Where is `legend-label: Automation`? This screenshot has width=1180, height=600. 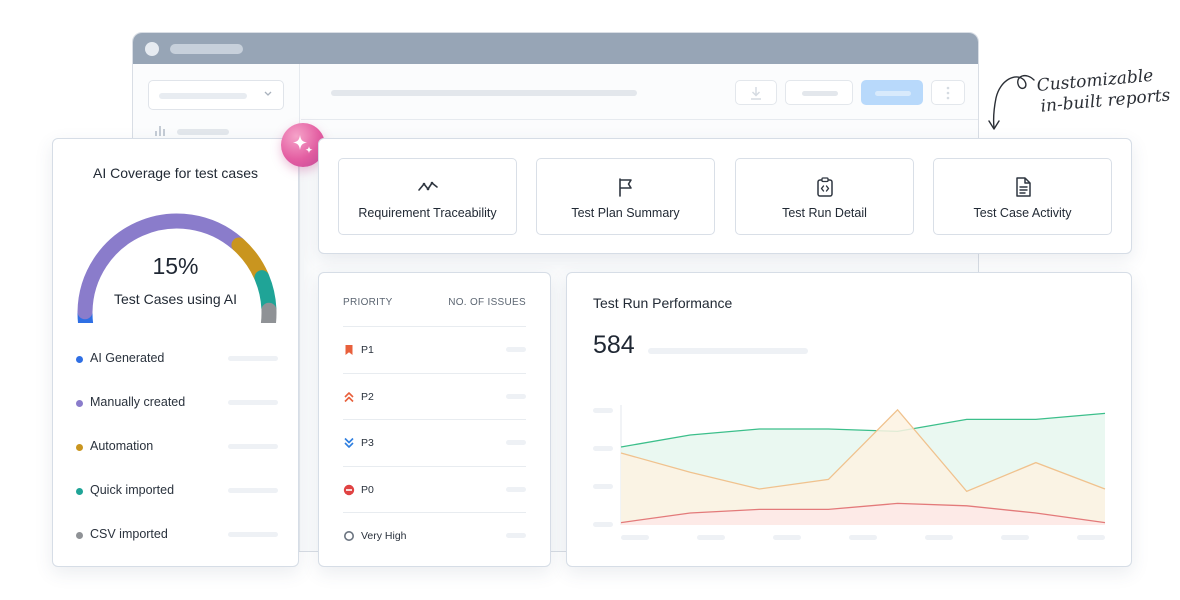
legend-label: Automation is located at coordinates (122, 446).